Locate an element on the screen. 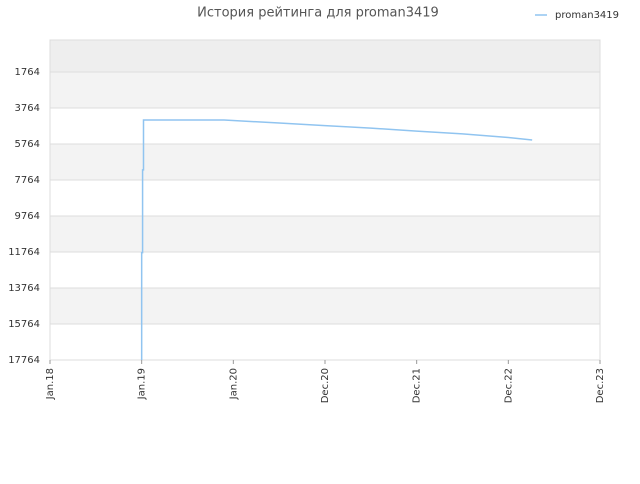  x-tick-label: Dec.21 is located at coordinates (417, 385).